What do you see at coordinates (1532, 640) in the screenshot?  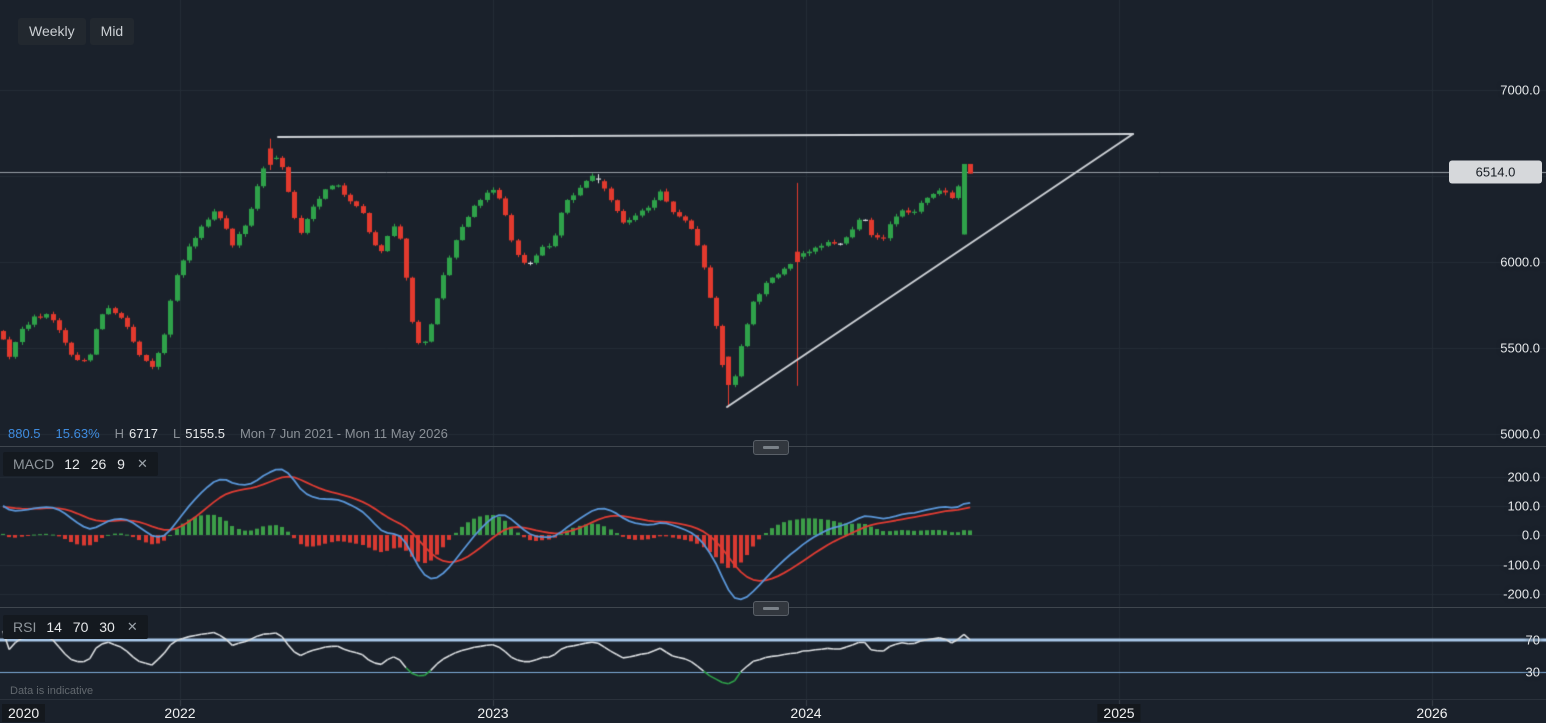 I see `rsi-axis-label: 70` at bounding box center [1532, 640].